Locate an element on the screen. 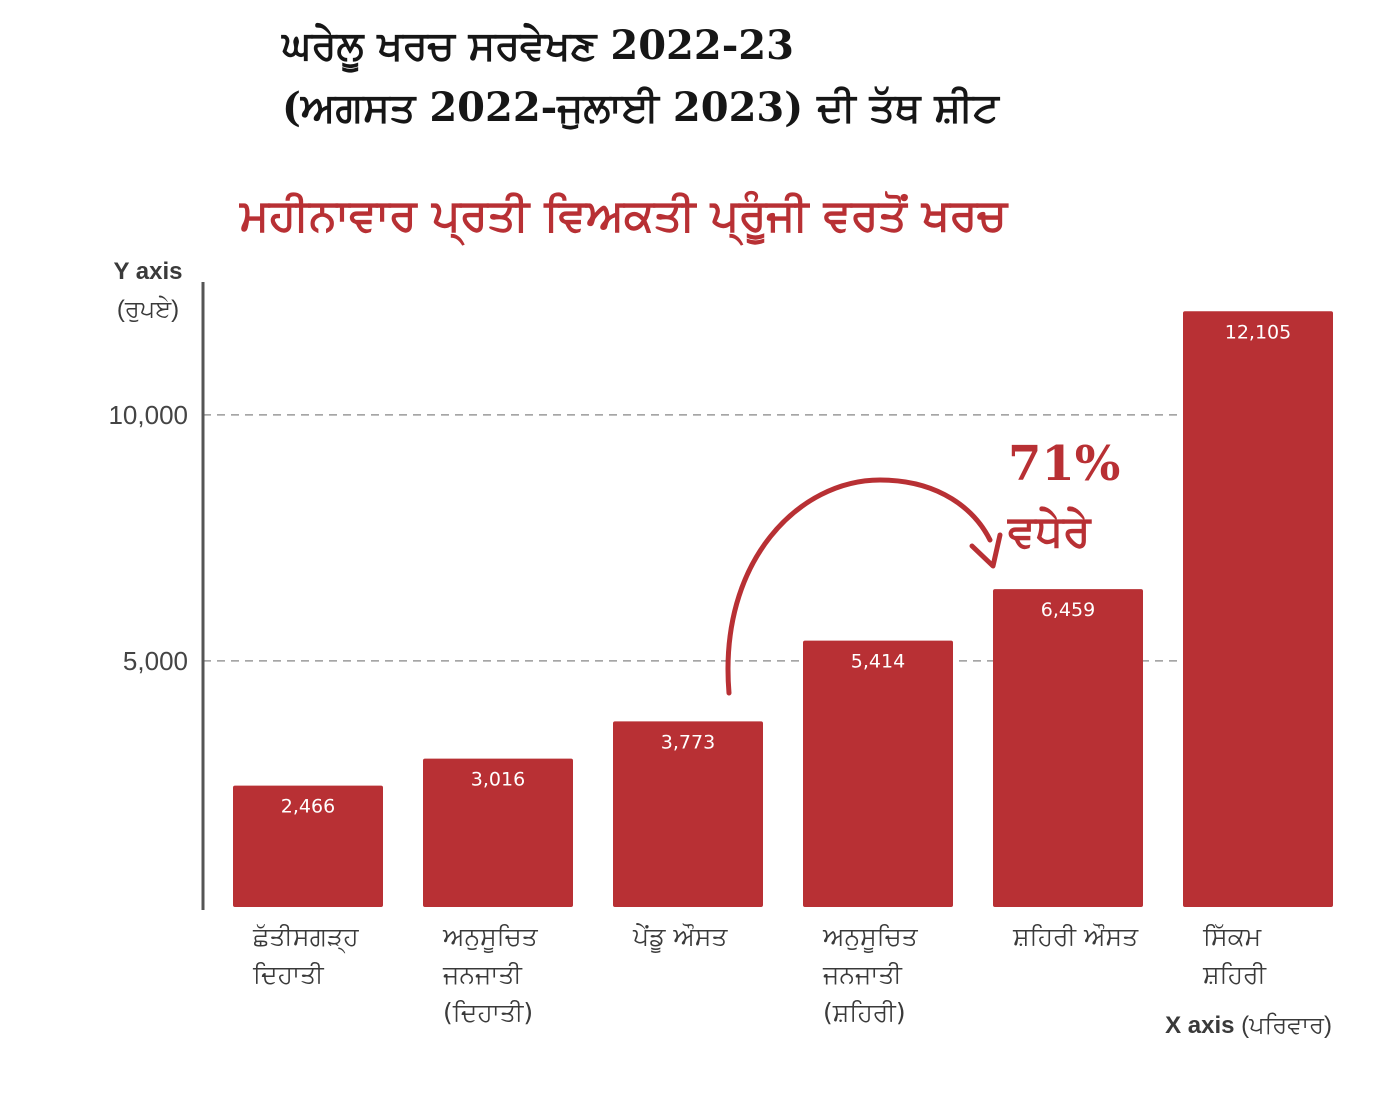  chart-subtitle: ਮਹੀਨਾਵਾਰ ਪ੍ਰਤੀ ਵਿਅਕਤੀ ਪ੍ਰੂੰਜੀ ਵਰਤੋਂ ਖਰਚ is located at coordinates (623, 215).